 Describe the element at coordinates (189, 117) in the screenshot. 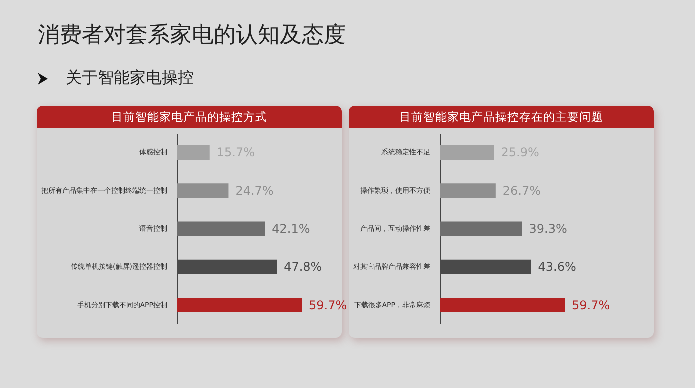

I see `chart-title: 目前智能家电产品的操控方式` at that location.